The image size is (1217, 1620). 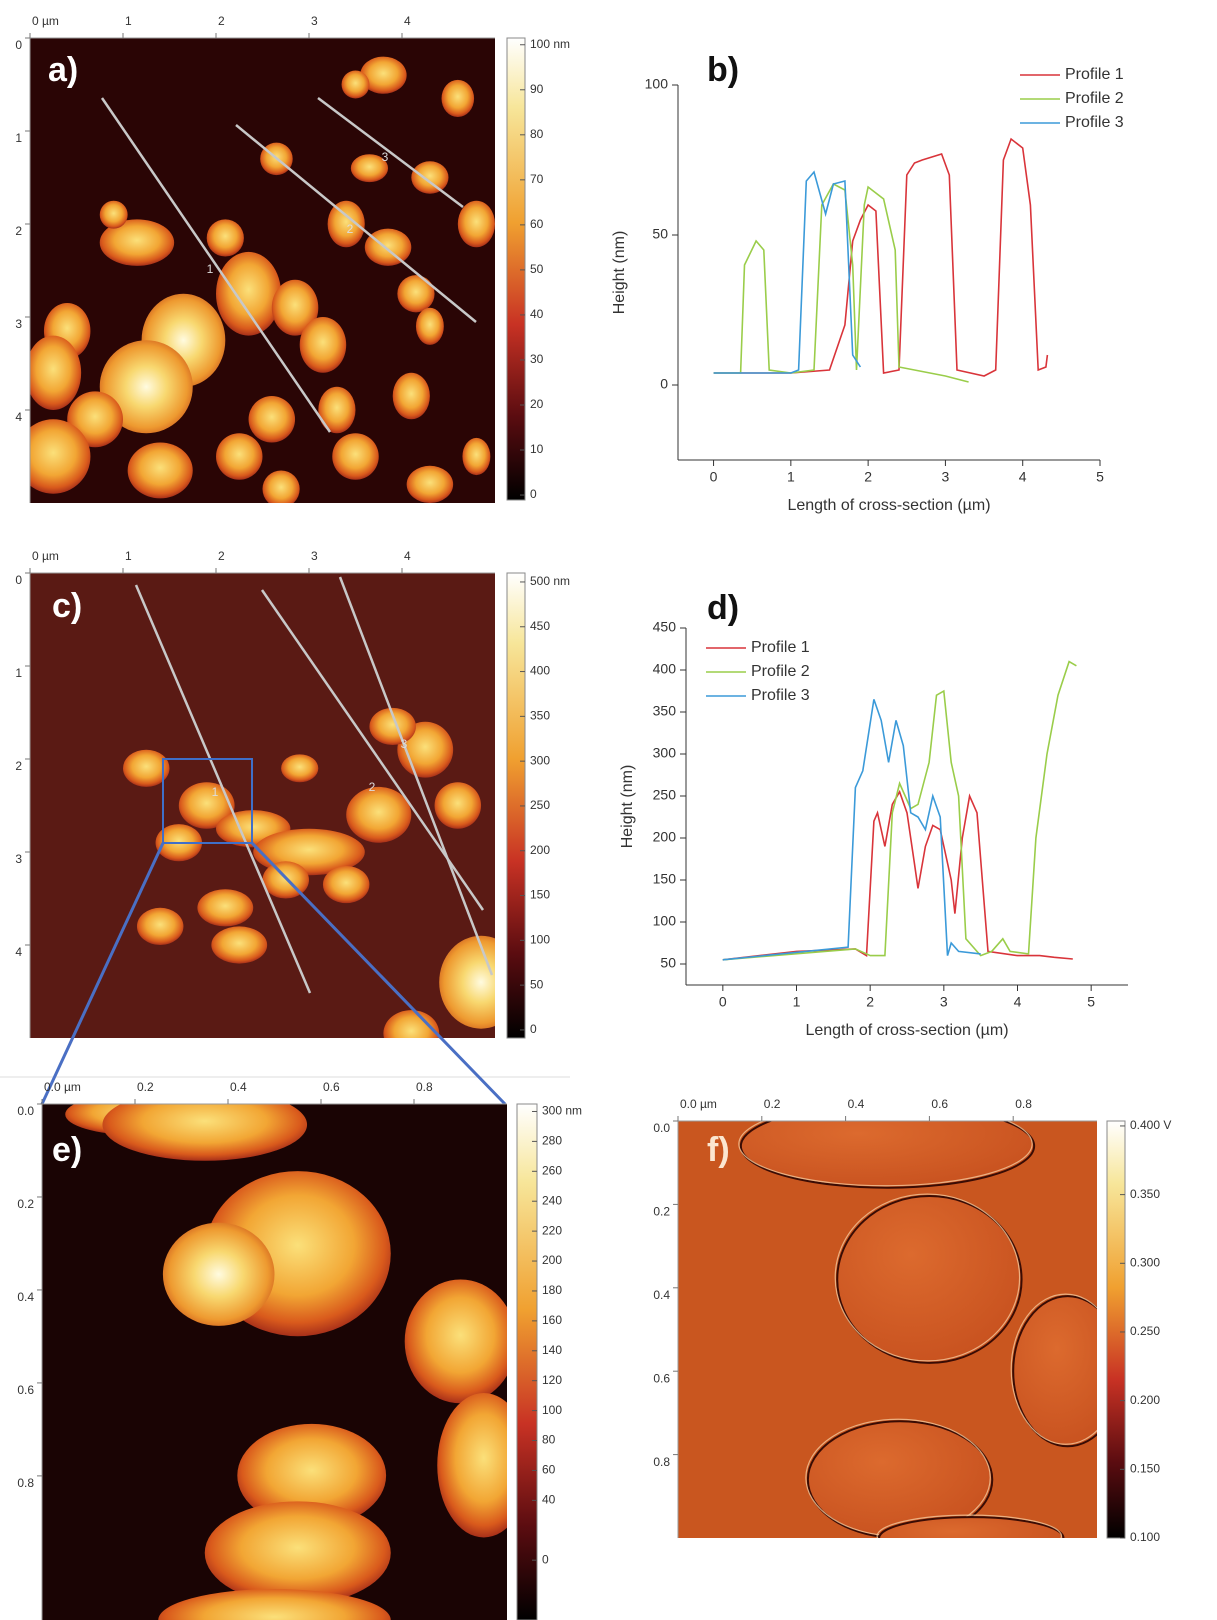 What do you see at coordinates (238, 1087) in the screenshot?
I see `x-tick-label: 0.4` at bounding box center [238, 1087].